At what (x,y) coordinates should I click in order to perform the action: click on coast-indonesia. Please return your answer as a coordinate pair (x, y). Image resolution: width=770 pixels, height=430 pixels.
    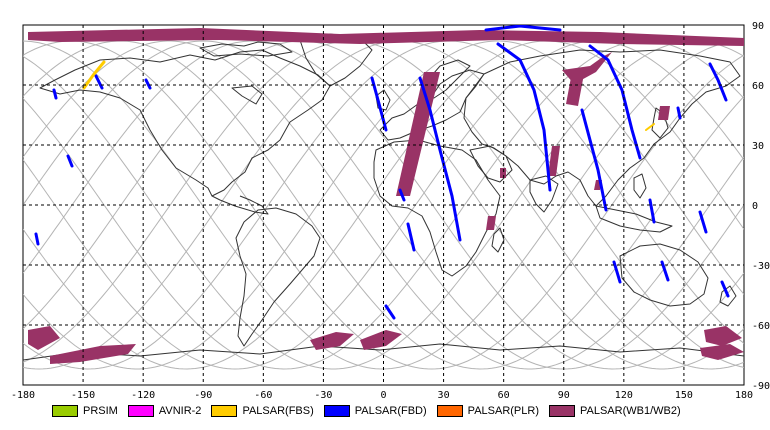
    Looking at the image, I should click on (634, 219).